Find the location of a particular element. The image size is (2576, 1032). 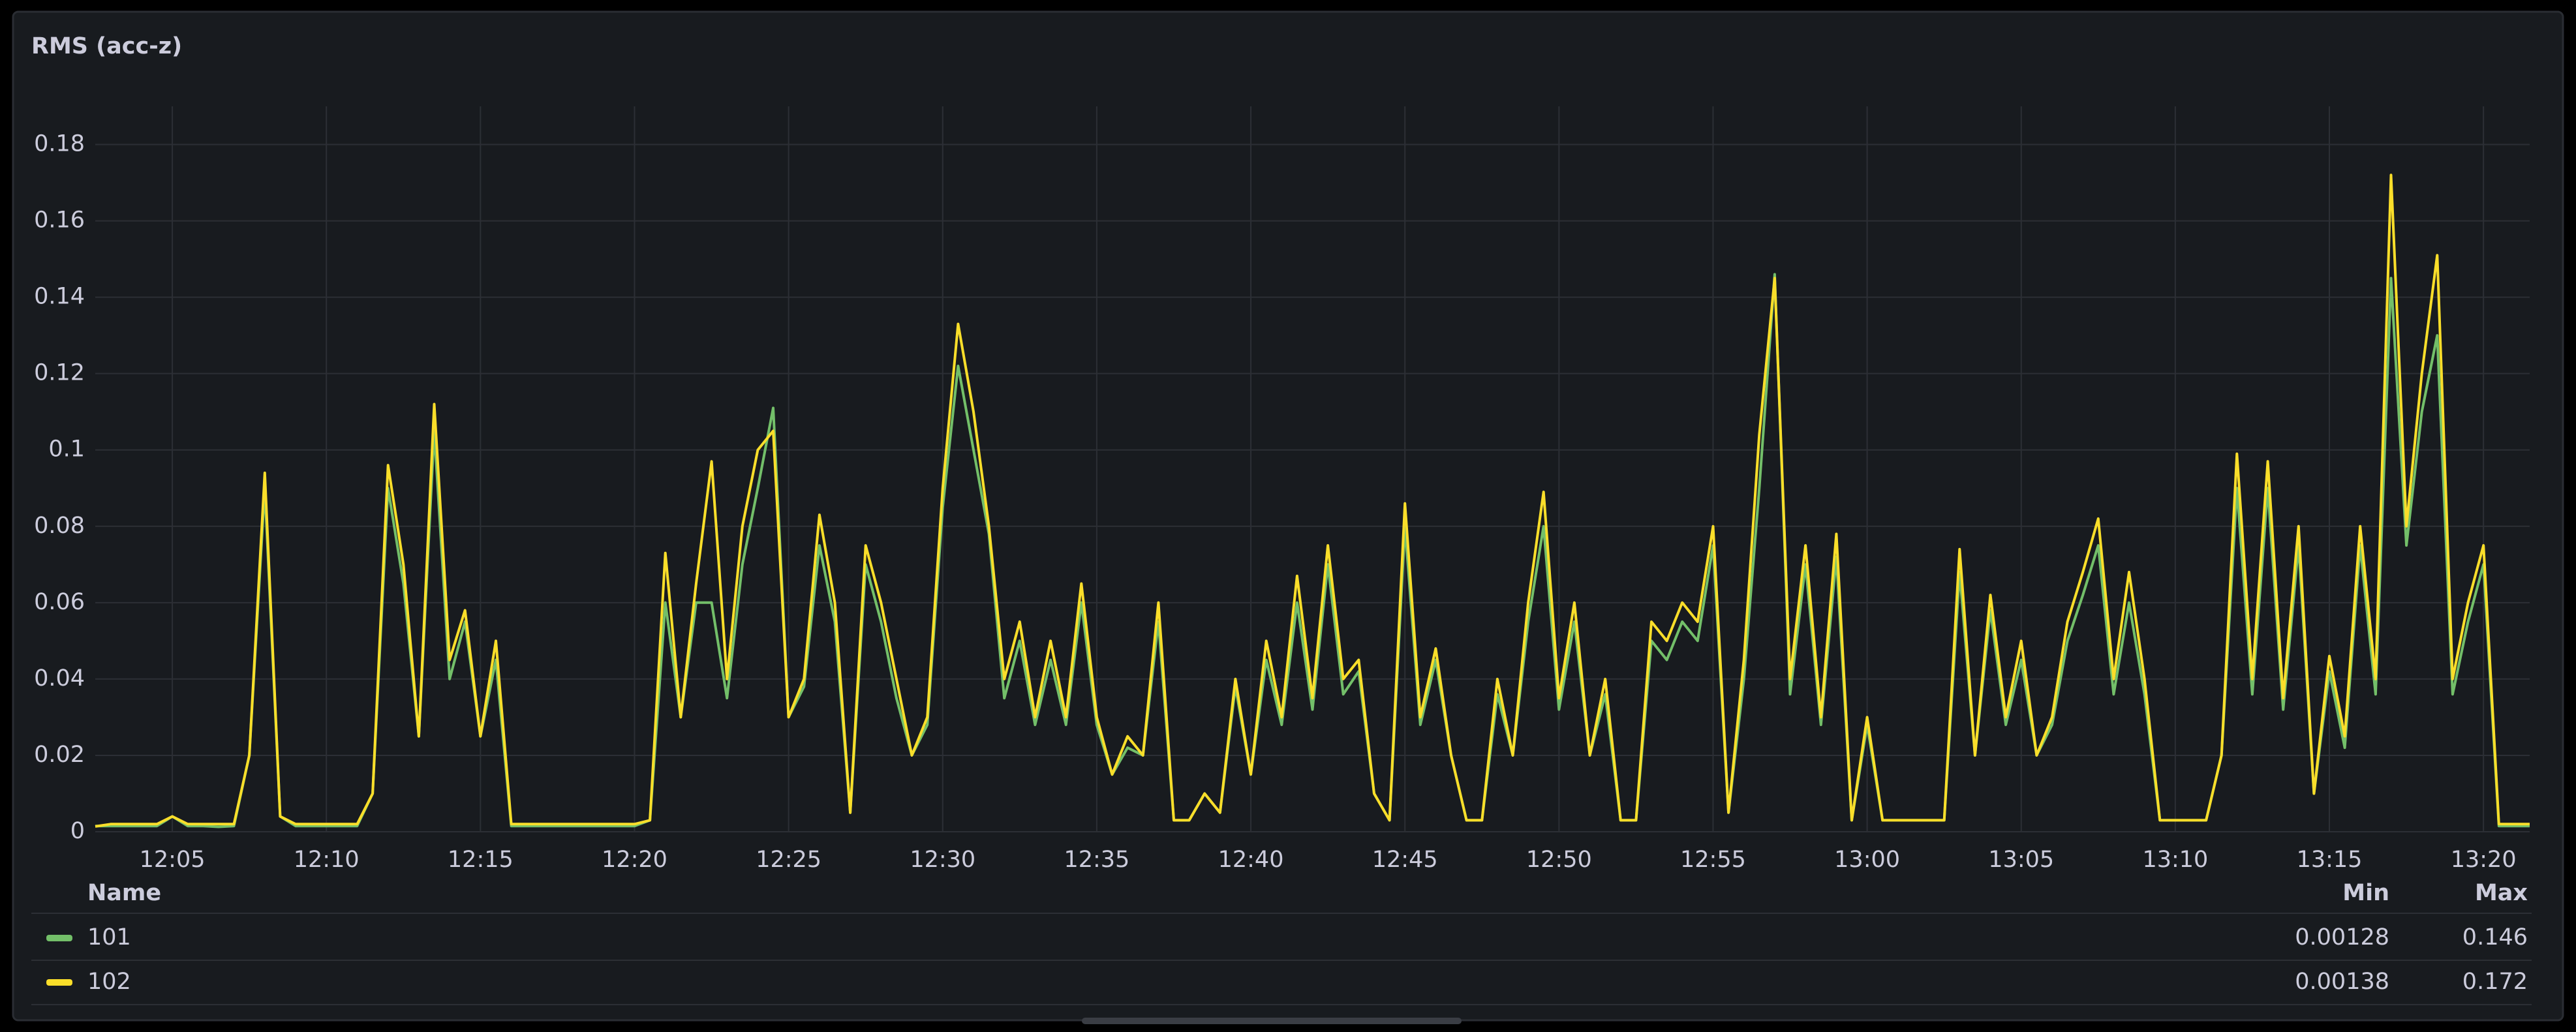

x-tick-label: 12:05 is located at coordinates (173, 860).